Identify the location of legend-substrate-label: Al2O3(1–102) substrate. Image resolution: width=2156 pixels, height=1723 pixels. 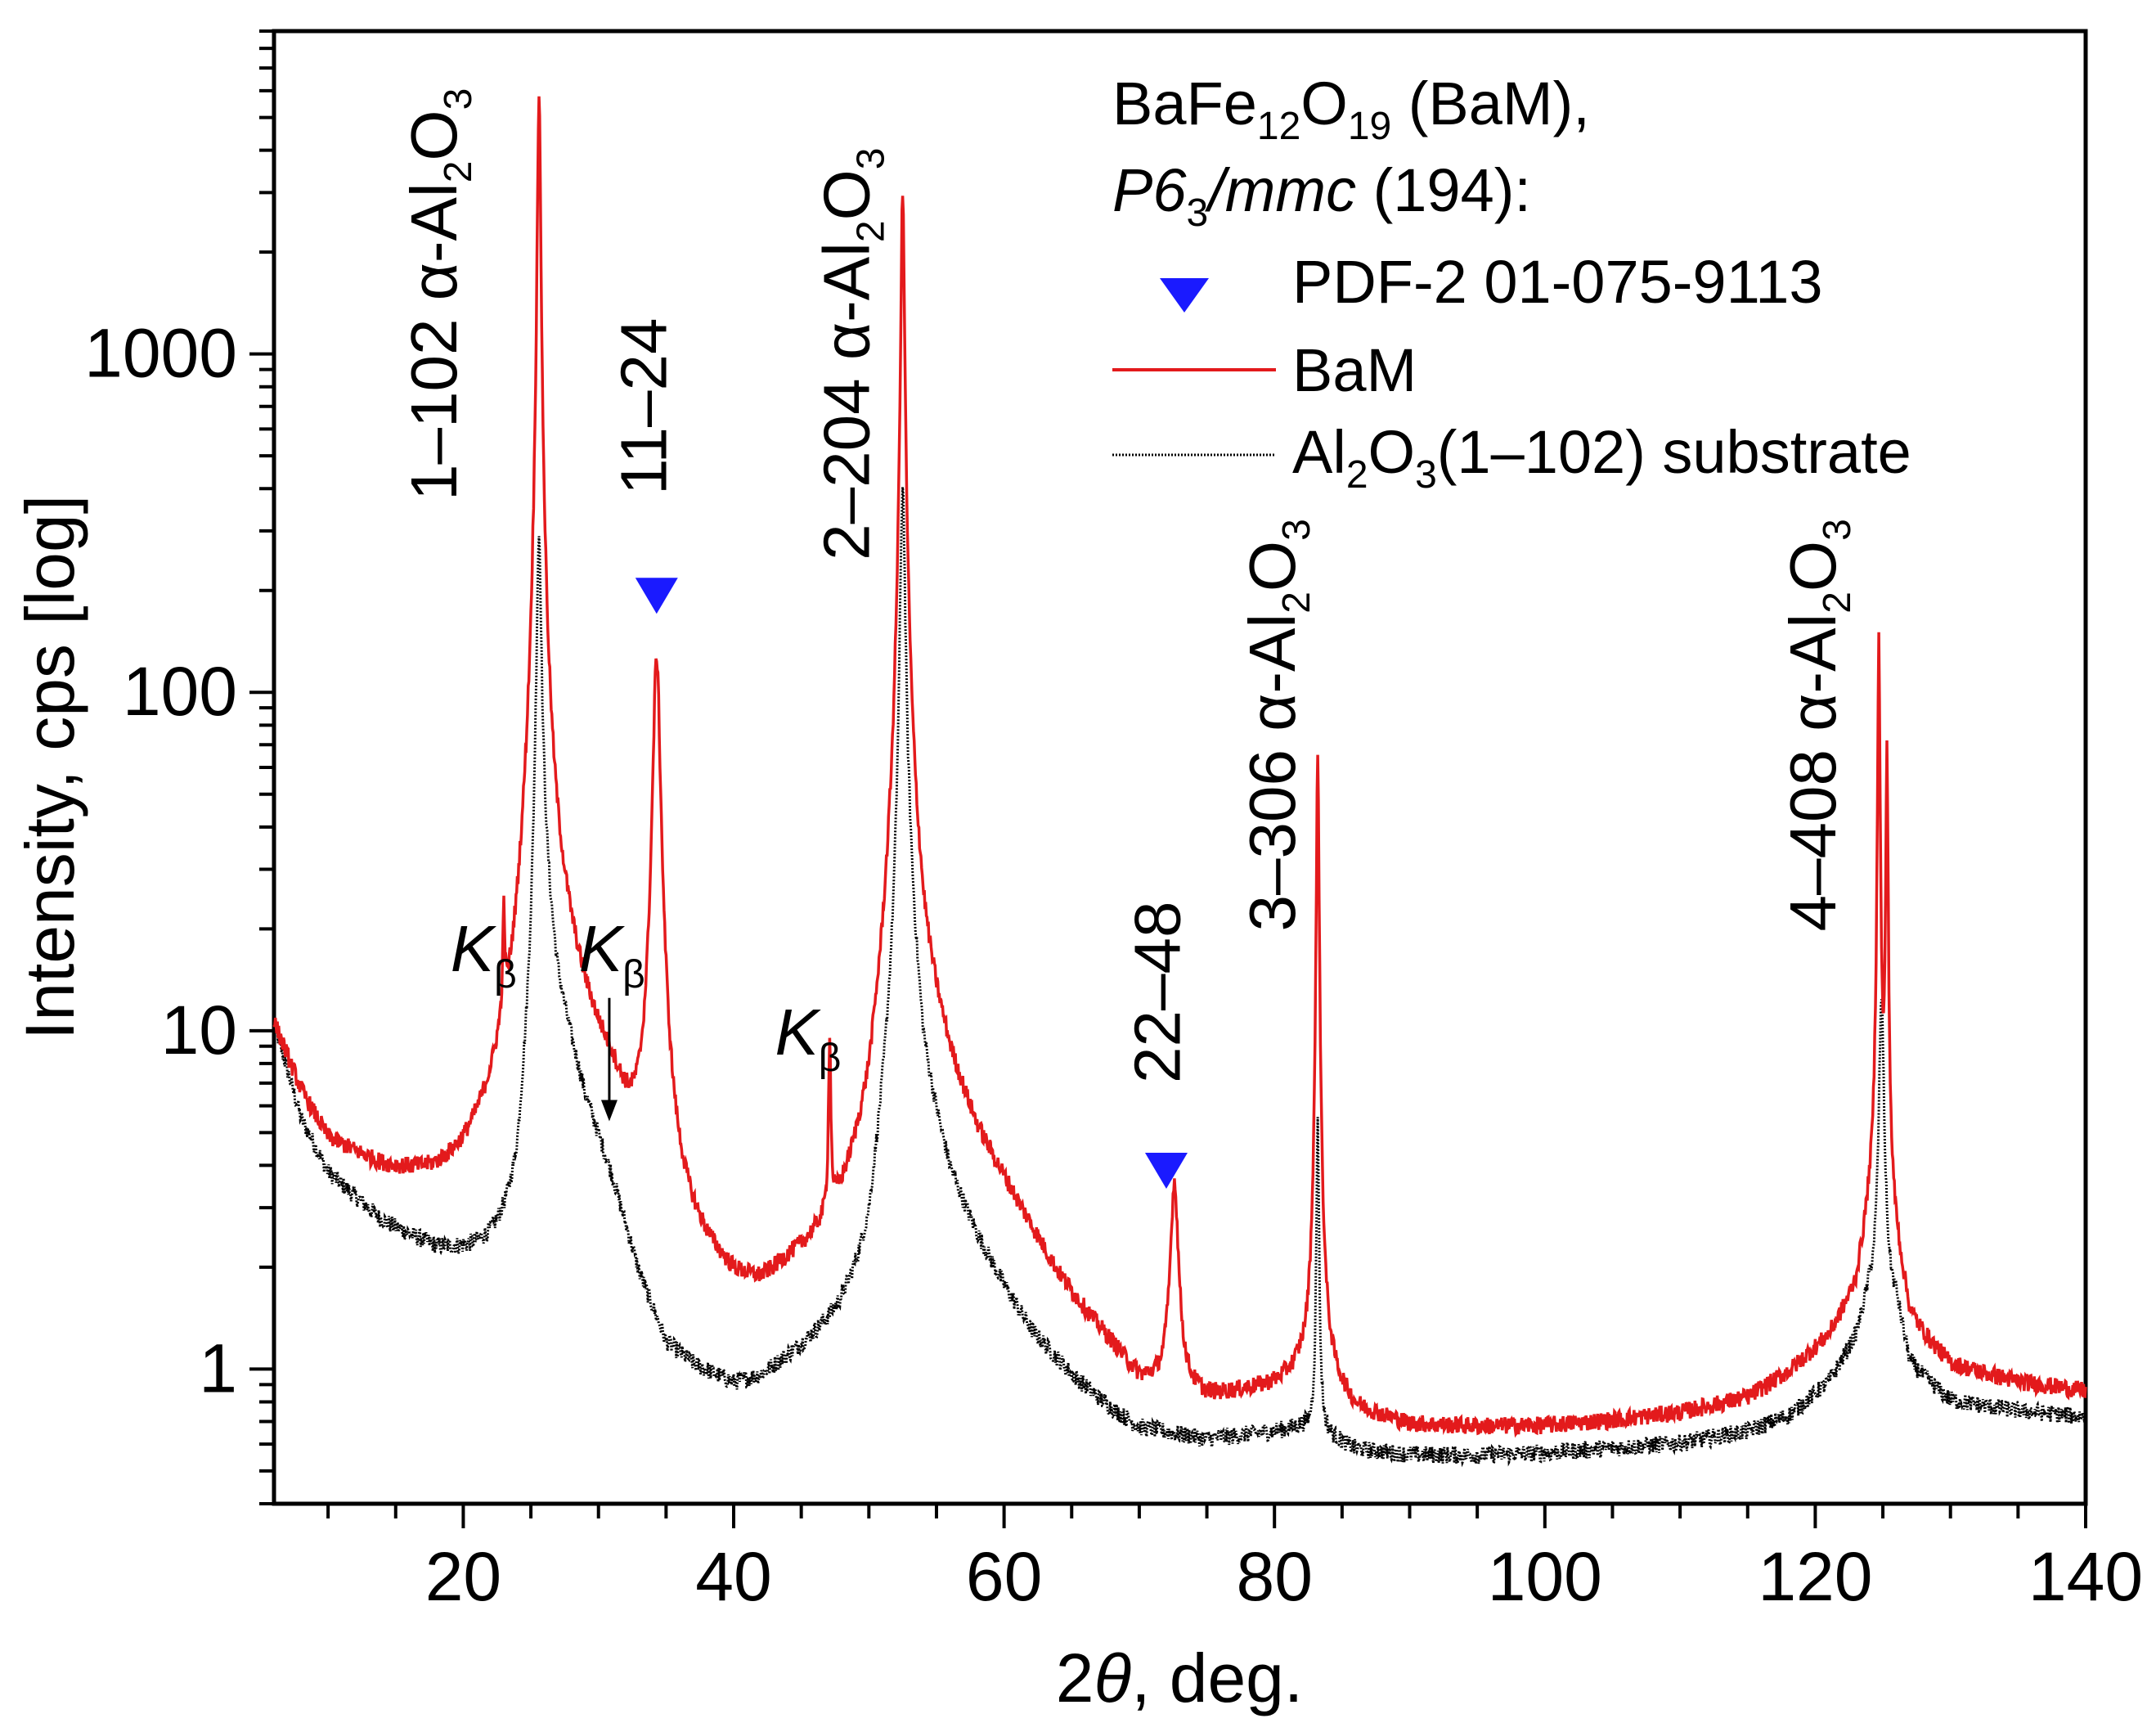
(1602, 457).